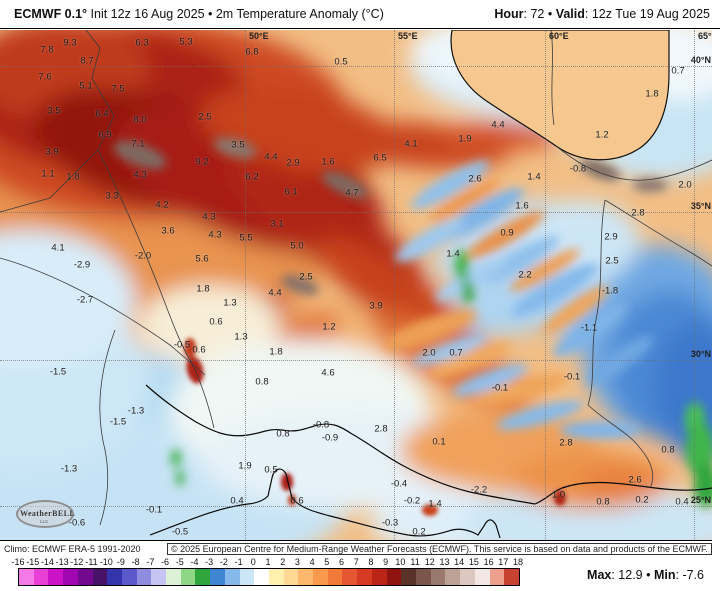 The width and height of the screenshot is (720, 591). What do you see at coordinates (678, 71) in the screenshot?
I see `map-value-label: 0.7` at bounding box center [678, 71].